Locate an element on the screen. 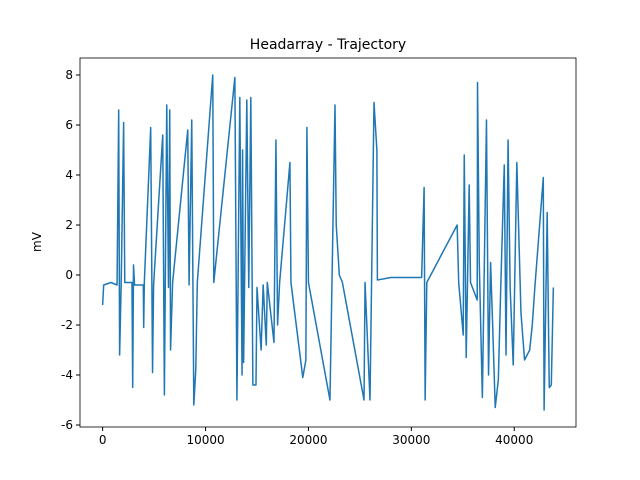 This screenshot has width=640, height=480. x-tick-label: 0 is located at coordinates (103, 440).